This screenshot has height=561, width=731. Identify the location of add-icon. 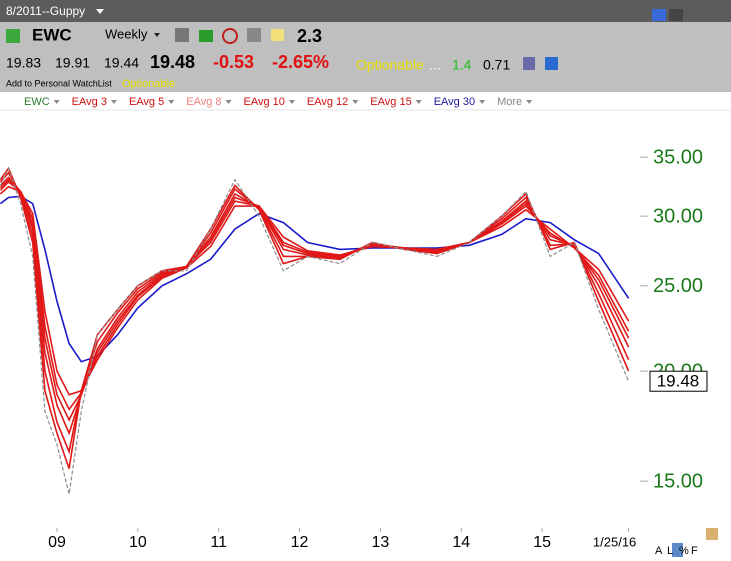
(13, 36).